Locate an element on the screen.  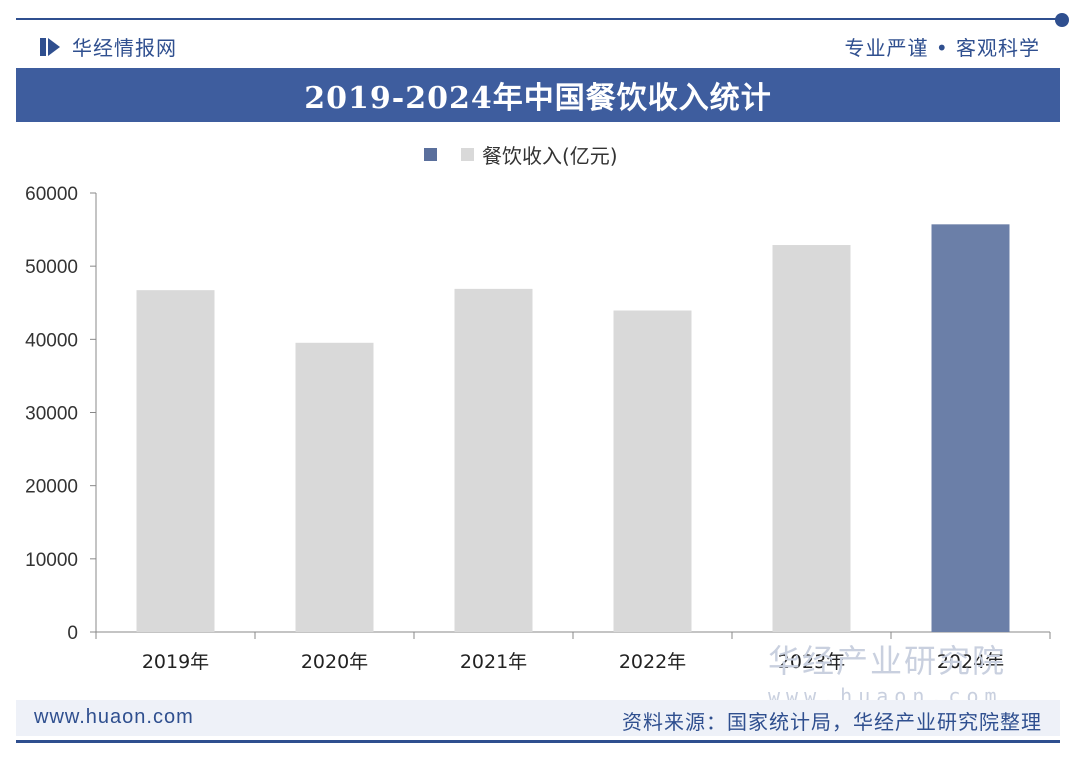
bar-2023年 is located at coordinates (811, 439).